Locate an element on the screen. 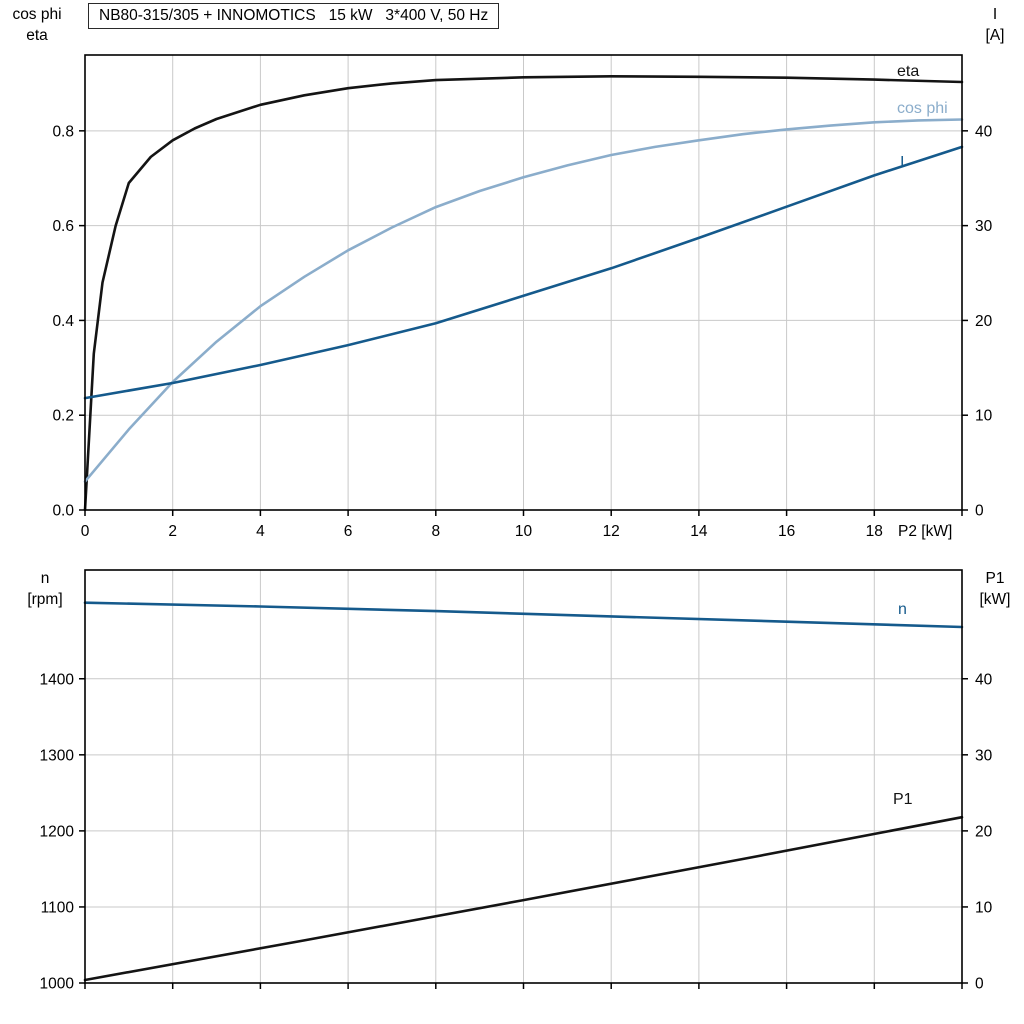  x-tick-label: 8 is located at coordinates (435, 531).